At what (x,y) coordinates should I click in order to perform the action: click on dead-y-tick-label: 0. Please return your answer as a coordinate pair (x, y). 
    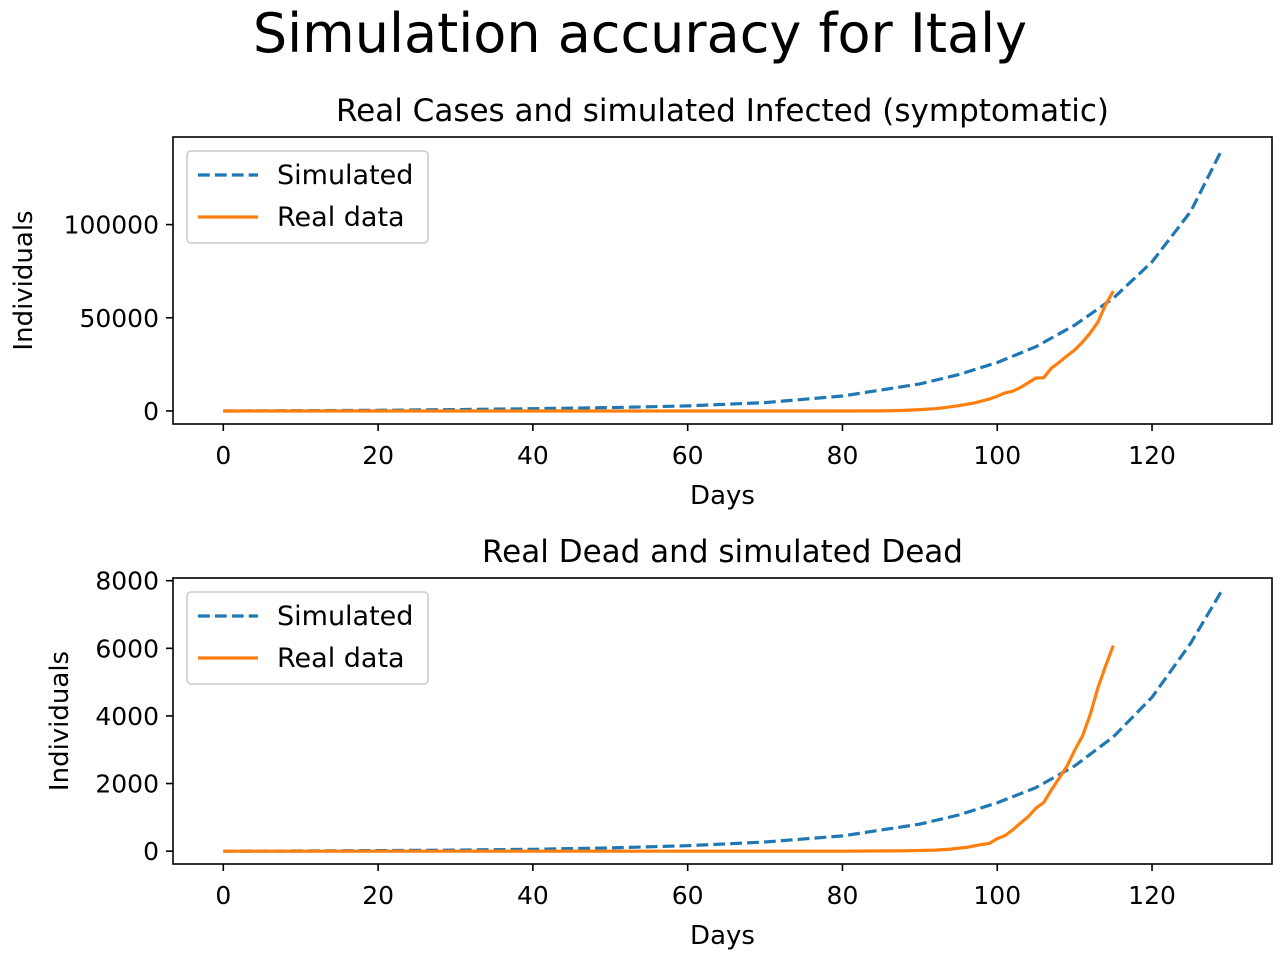
    Looking at the image, I should click on (151, 851).